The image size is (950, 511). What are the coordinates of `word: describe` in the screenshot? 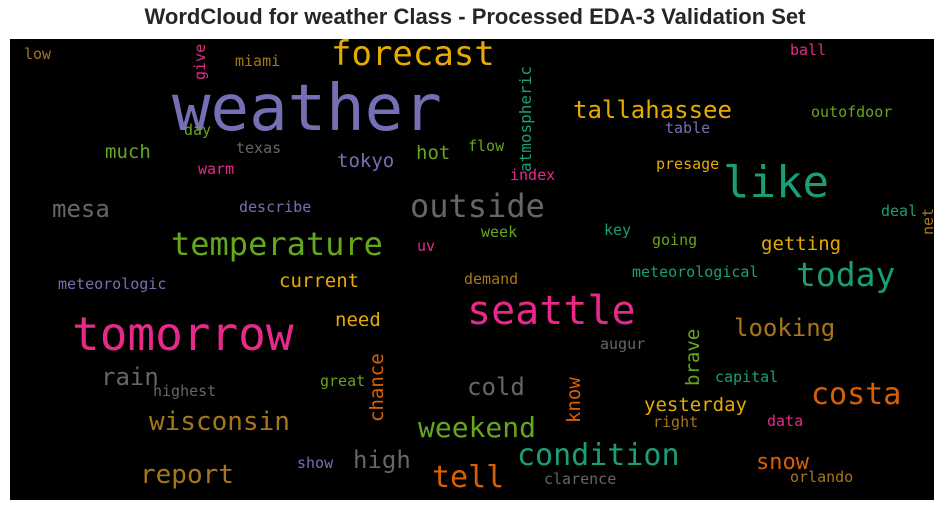 It's located at (275, 207).